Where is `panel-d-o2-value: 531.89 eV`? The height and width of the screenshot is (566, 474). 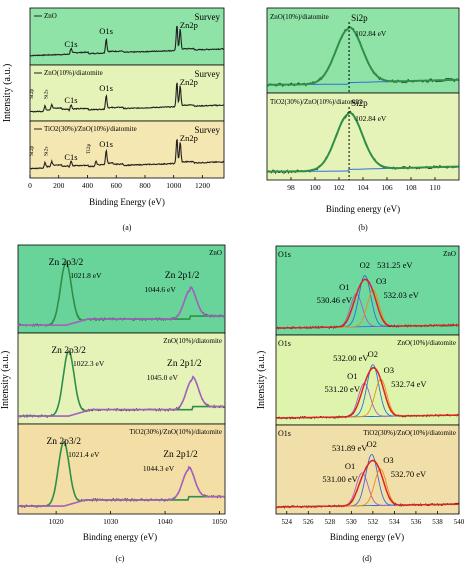 panel-d-o2-value: 531.89 eV is located at coordinates (350, 448).